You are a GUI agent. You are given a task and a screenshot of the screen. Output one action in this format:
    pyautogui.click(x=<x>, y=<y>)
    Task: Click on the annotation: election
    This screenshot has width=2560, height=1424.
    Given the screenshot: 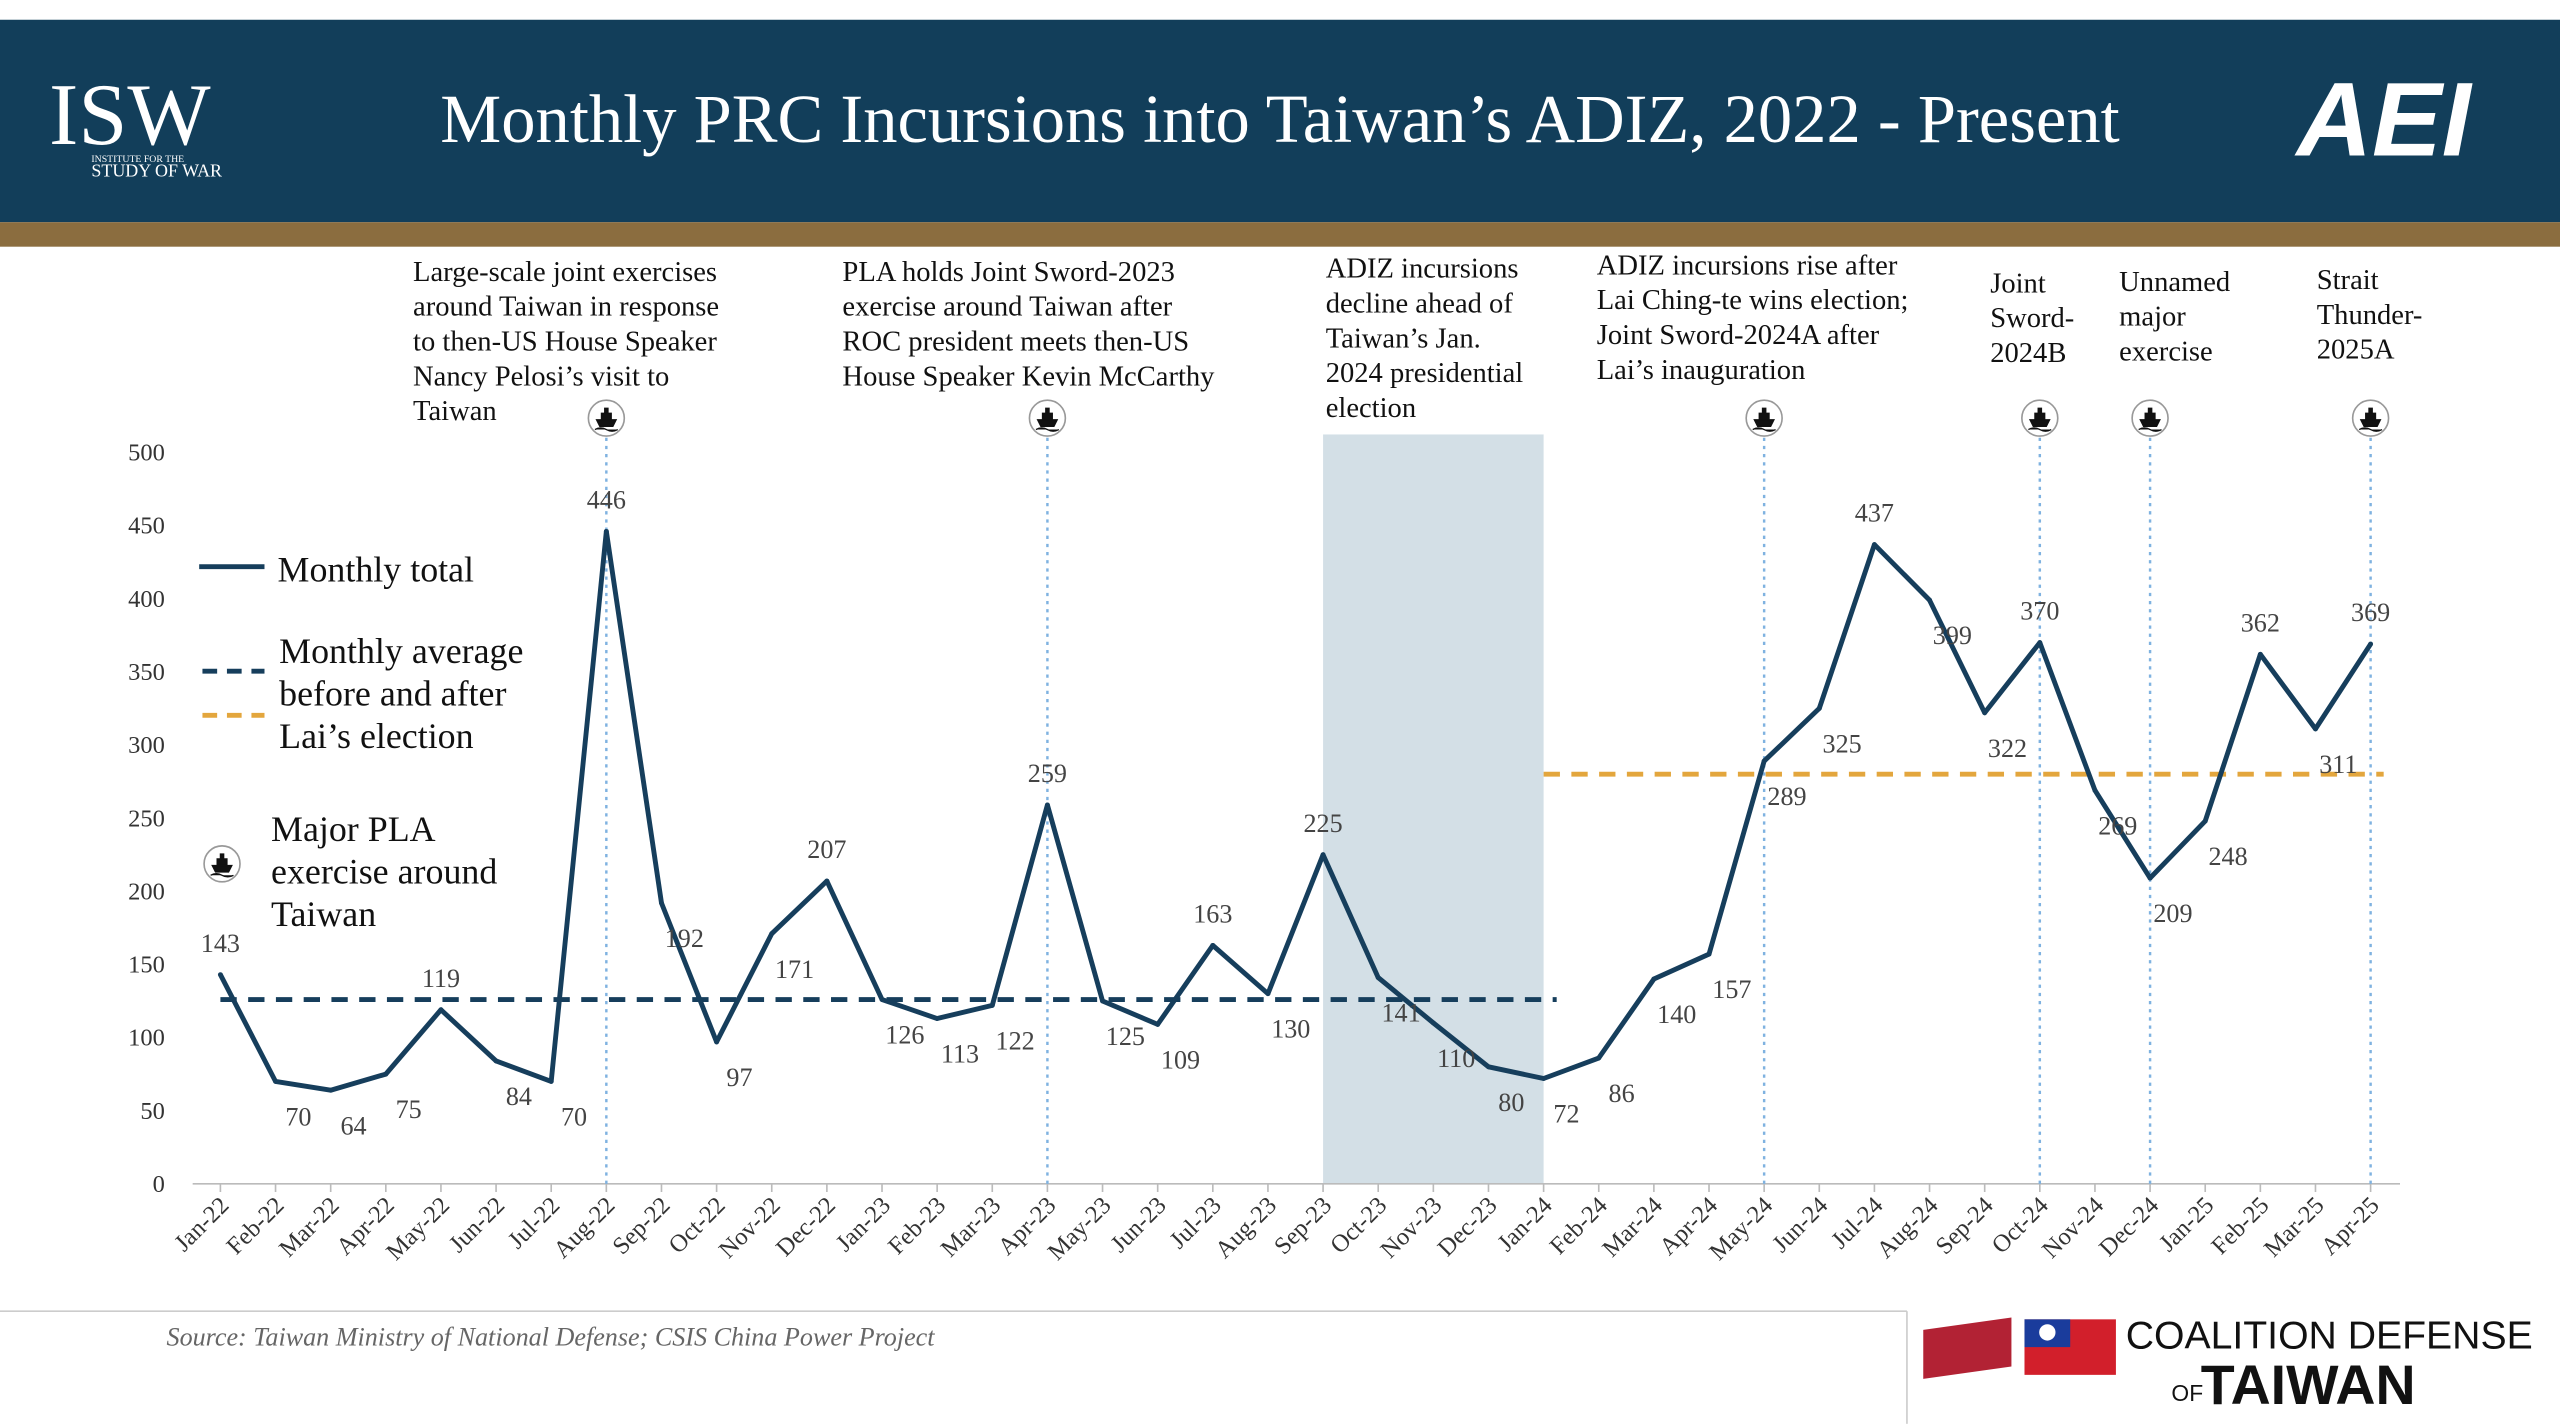 What is the action you would take?
    pyautogui.click(x=1371, y=408)
    